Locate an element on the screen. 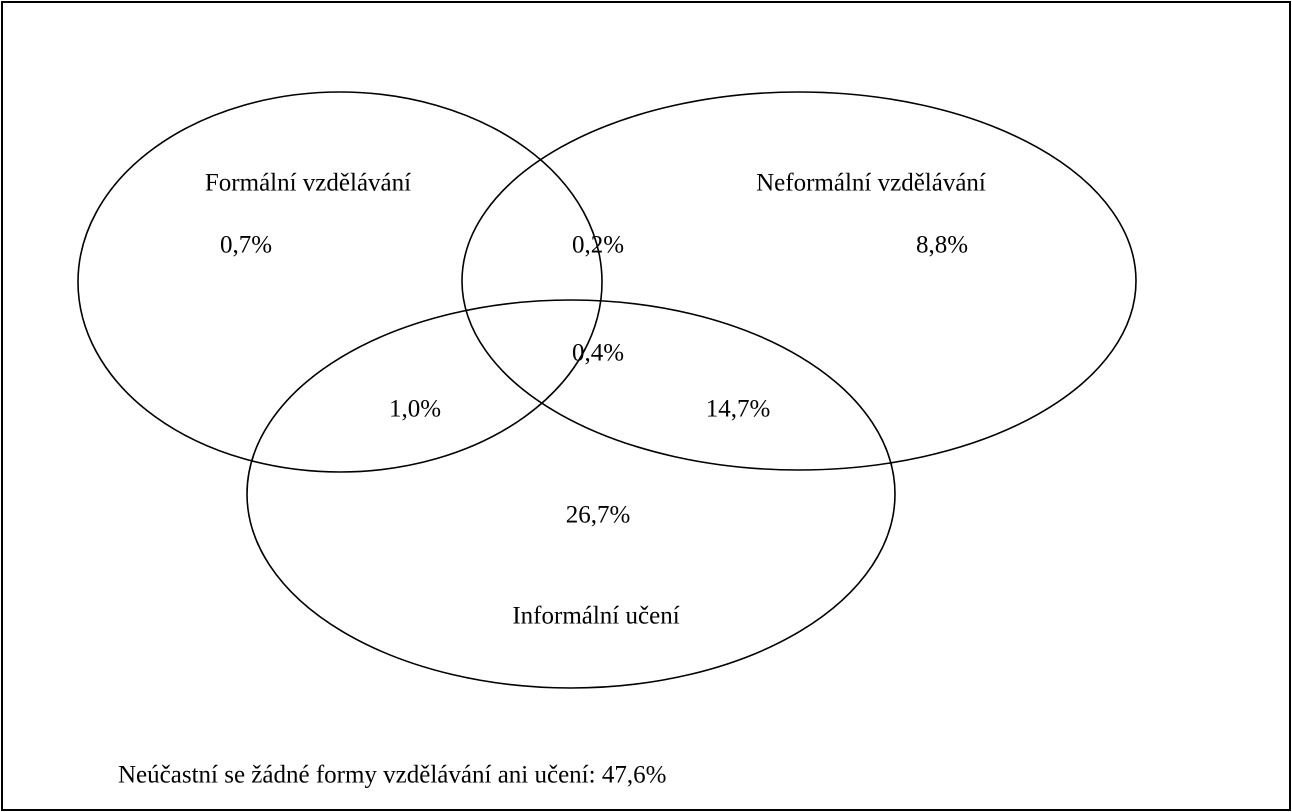 The height and width of the screenshot is (812, 1292). set-label: Informální učení is located at coordinates (595, 616).